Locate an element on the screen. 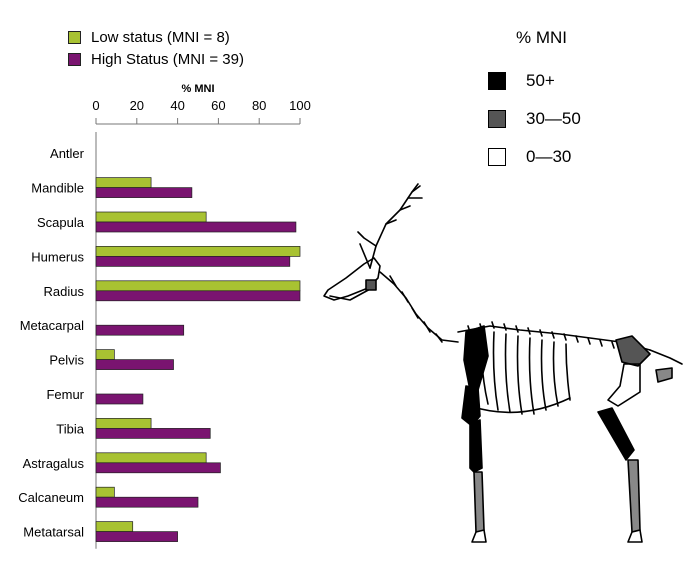 Image resolution: width=700 pixels, height=574 pixels. metatarsal is located at coordinates (634, 496).